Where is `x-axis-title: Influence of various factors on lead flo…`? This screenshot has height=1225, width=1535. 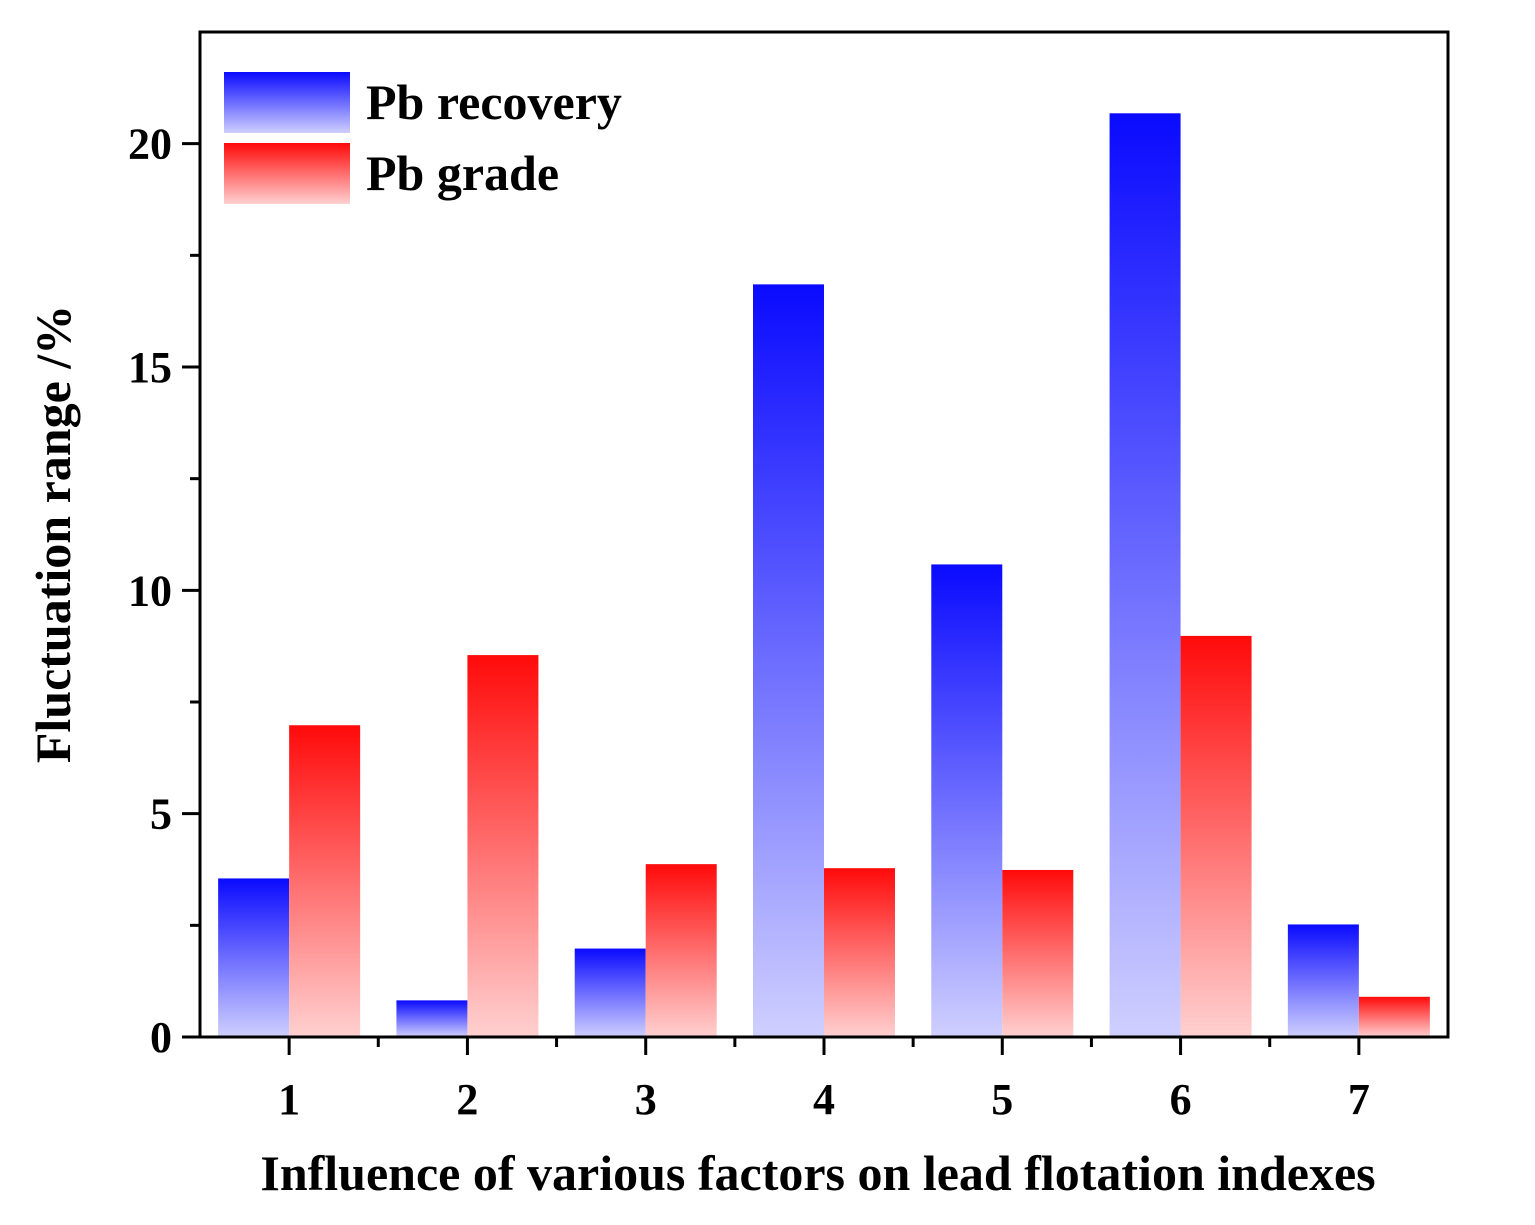
x-axis-title: Influence of various factors on lead flo… is located at coordinates (817, 1173).